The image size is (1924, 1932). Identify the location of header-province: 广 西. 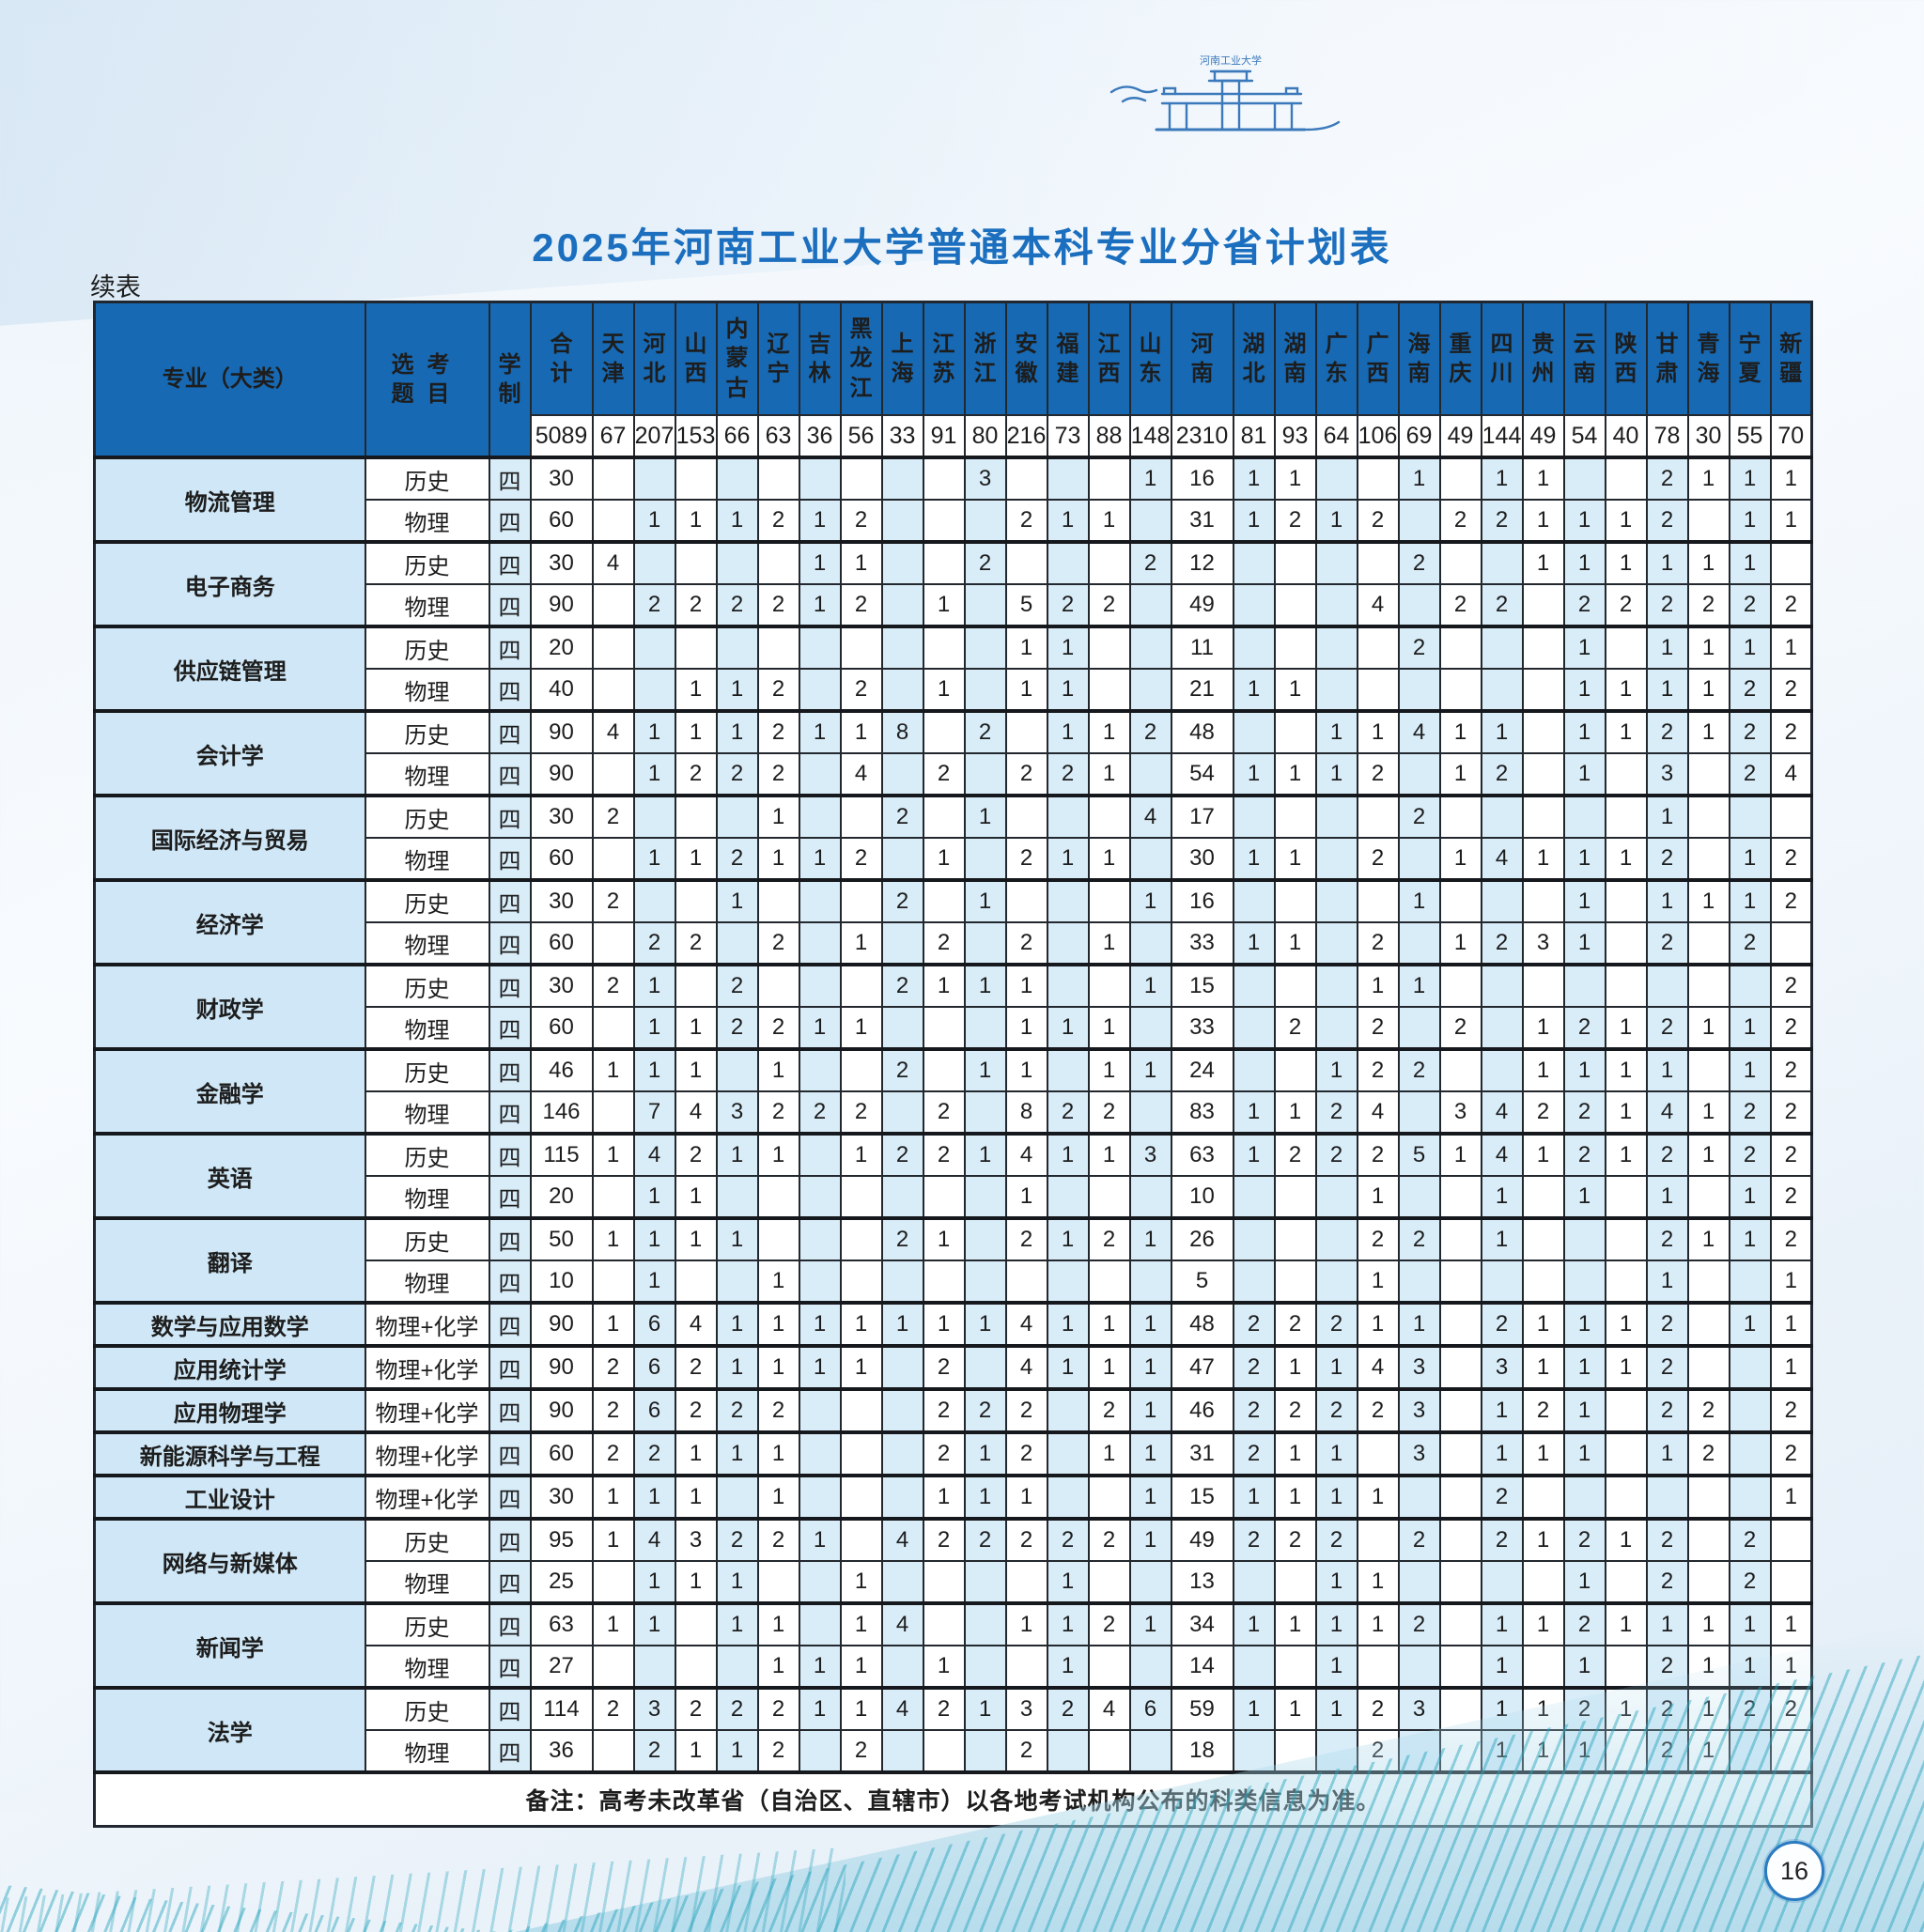
(1378, 358).